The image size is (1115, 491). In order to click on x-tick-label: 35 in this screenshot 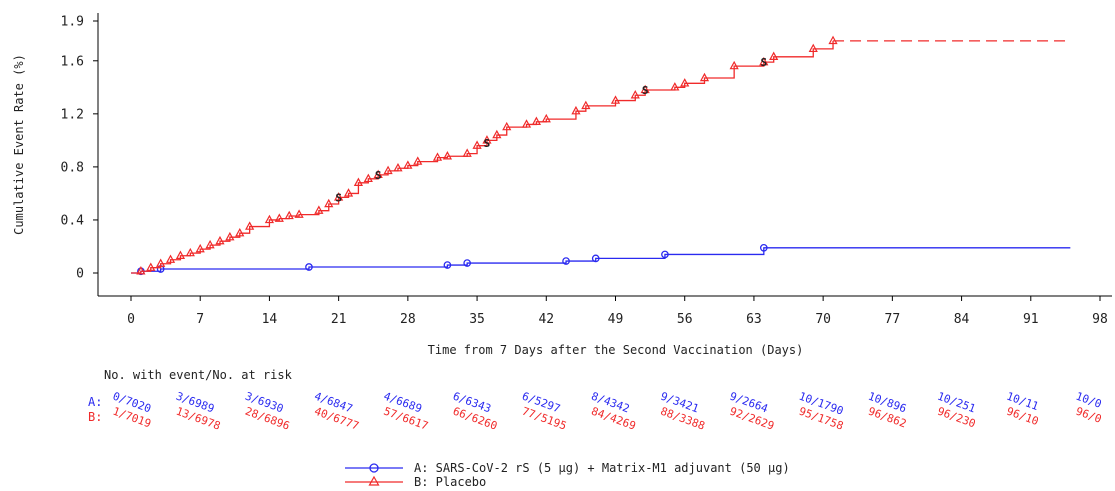, I will do `click(477, 319)`.